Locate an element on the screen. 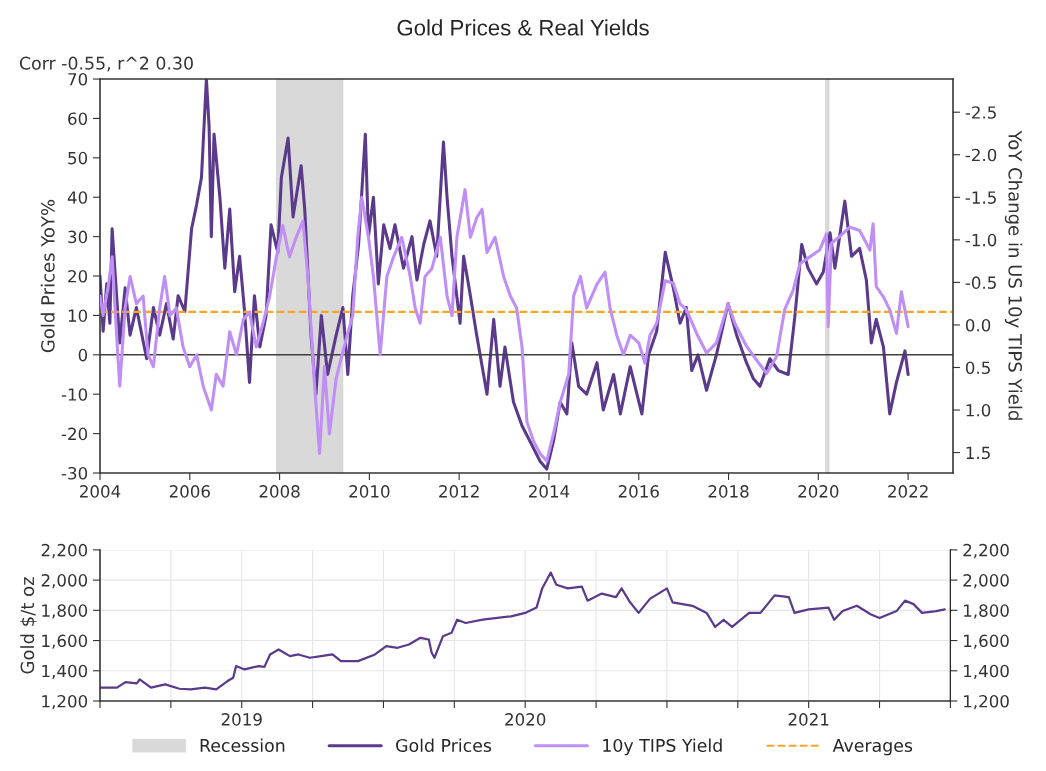 This screenshot has height=771, width=1046. y-tick-label: 50 is located at coordinates (78, 158).